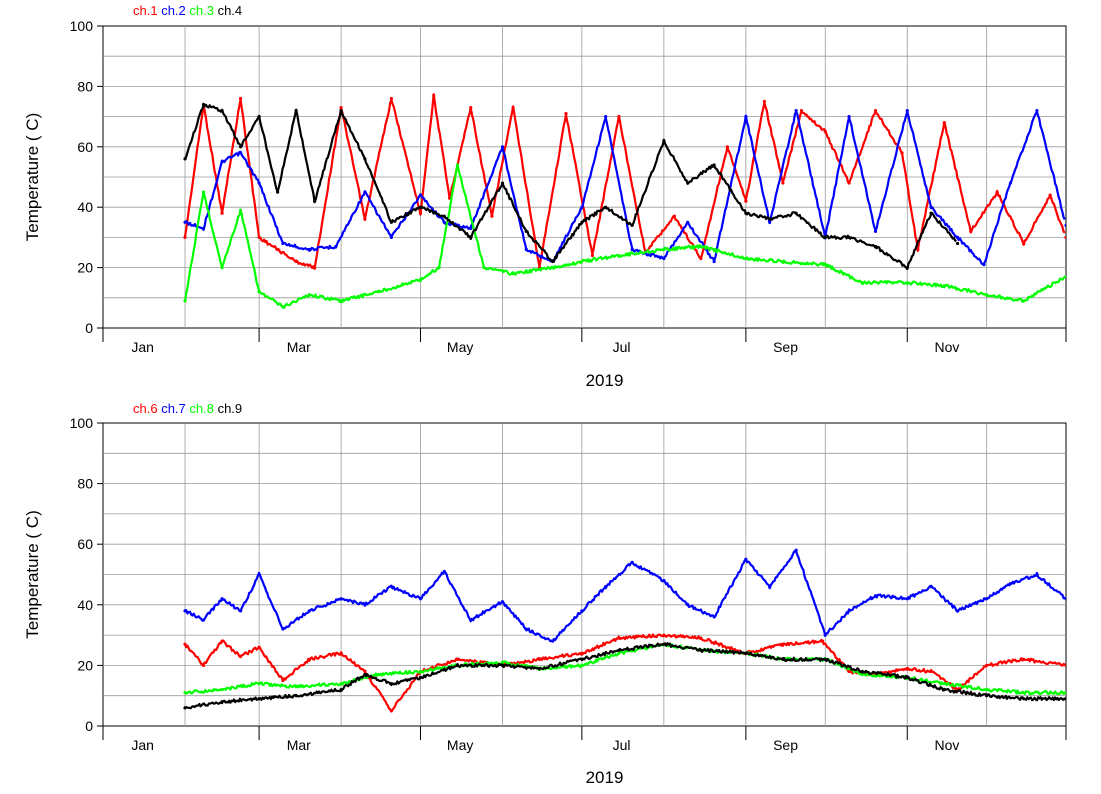 Image resolution: width=1101 pixels, height=794 pixels. Describe the element at coordinates (460, 745) in the screenshot. I see `x-tick-label: May` at that location.